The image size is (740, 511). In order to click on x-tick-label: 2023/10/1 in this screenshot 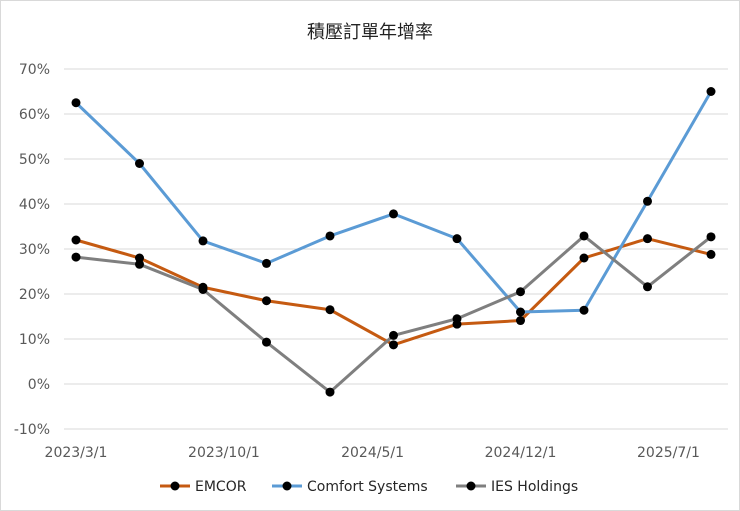, I will do `click(224, 453)`.